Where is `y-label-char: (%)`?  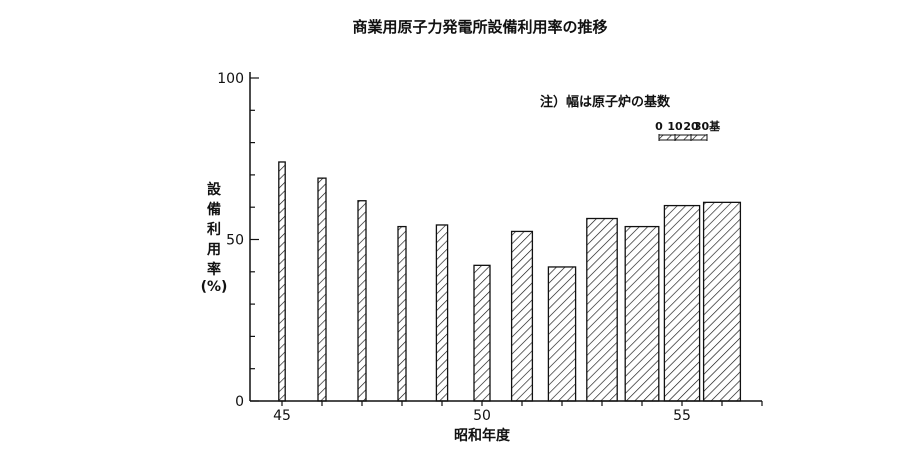 y-label-char: (%) is located at coordinates (214, 287).